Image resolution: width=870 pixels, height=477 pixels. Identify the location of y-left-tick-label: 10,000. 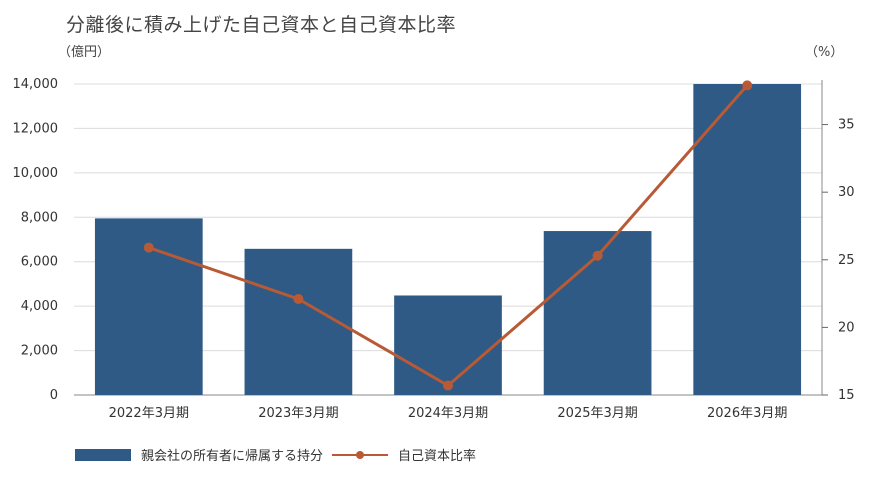
(36, 173).